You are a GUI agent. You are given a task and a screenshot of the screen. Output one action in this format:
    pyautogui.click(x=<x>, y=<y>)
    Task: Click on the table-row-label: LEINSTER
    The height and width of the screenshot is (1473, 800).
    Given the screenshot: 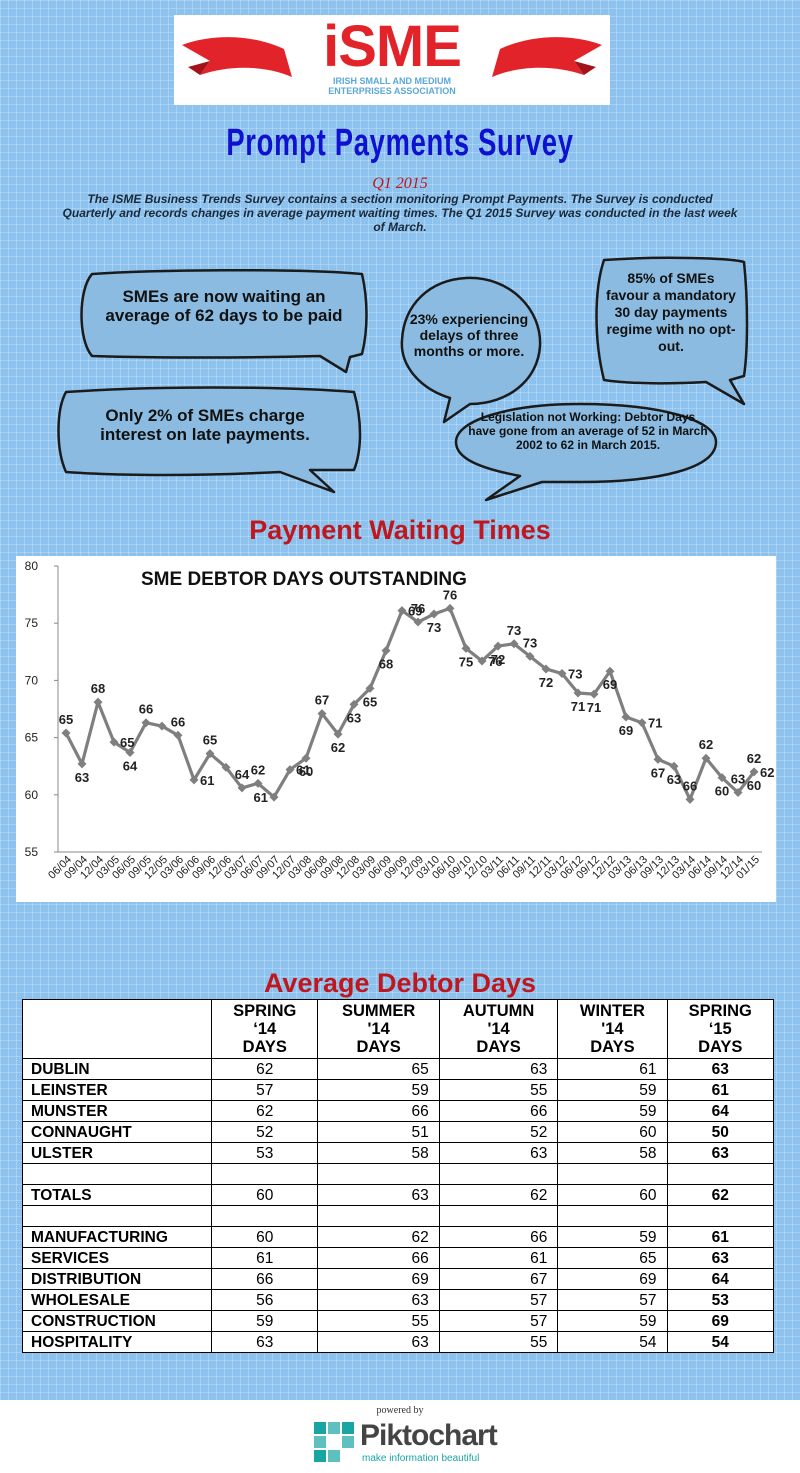 What is the action you would take?
    pyautogui.click(x=117, y=1090)
    